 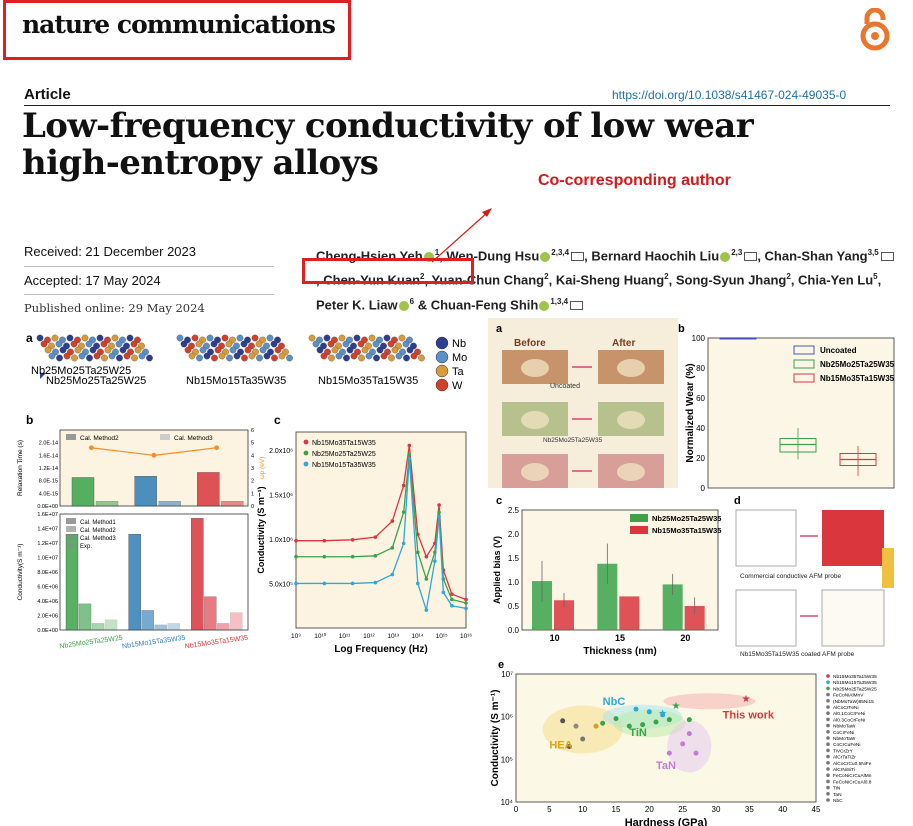 What do you see at coordinates (154, 572) in the screenshot?
I see `plot-background` at bounding box center [154, 572].